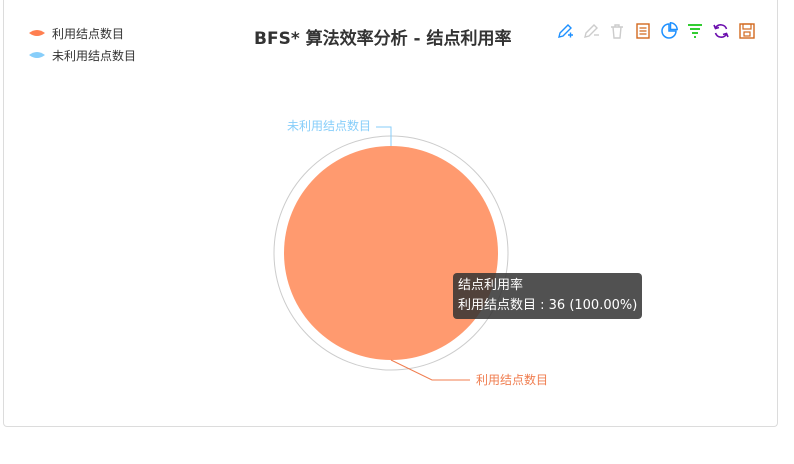 The height and width of the screenshot is (464, 794). What do you see at coordinates (747, 31) in the screenshot?
I see `save-image-icon` at bounding box center [747, 31].